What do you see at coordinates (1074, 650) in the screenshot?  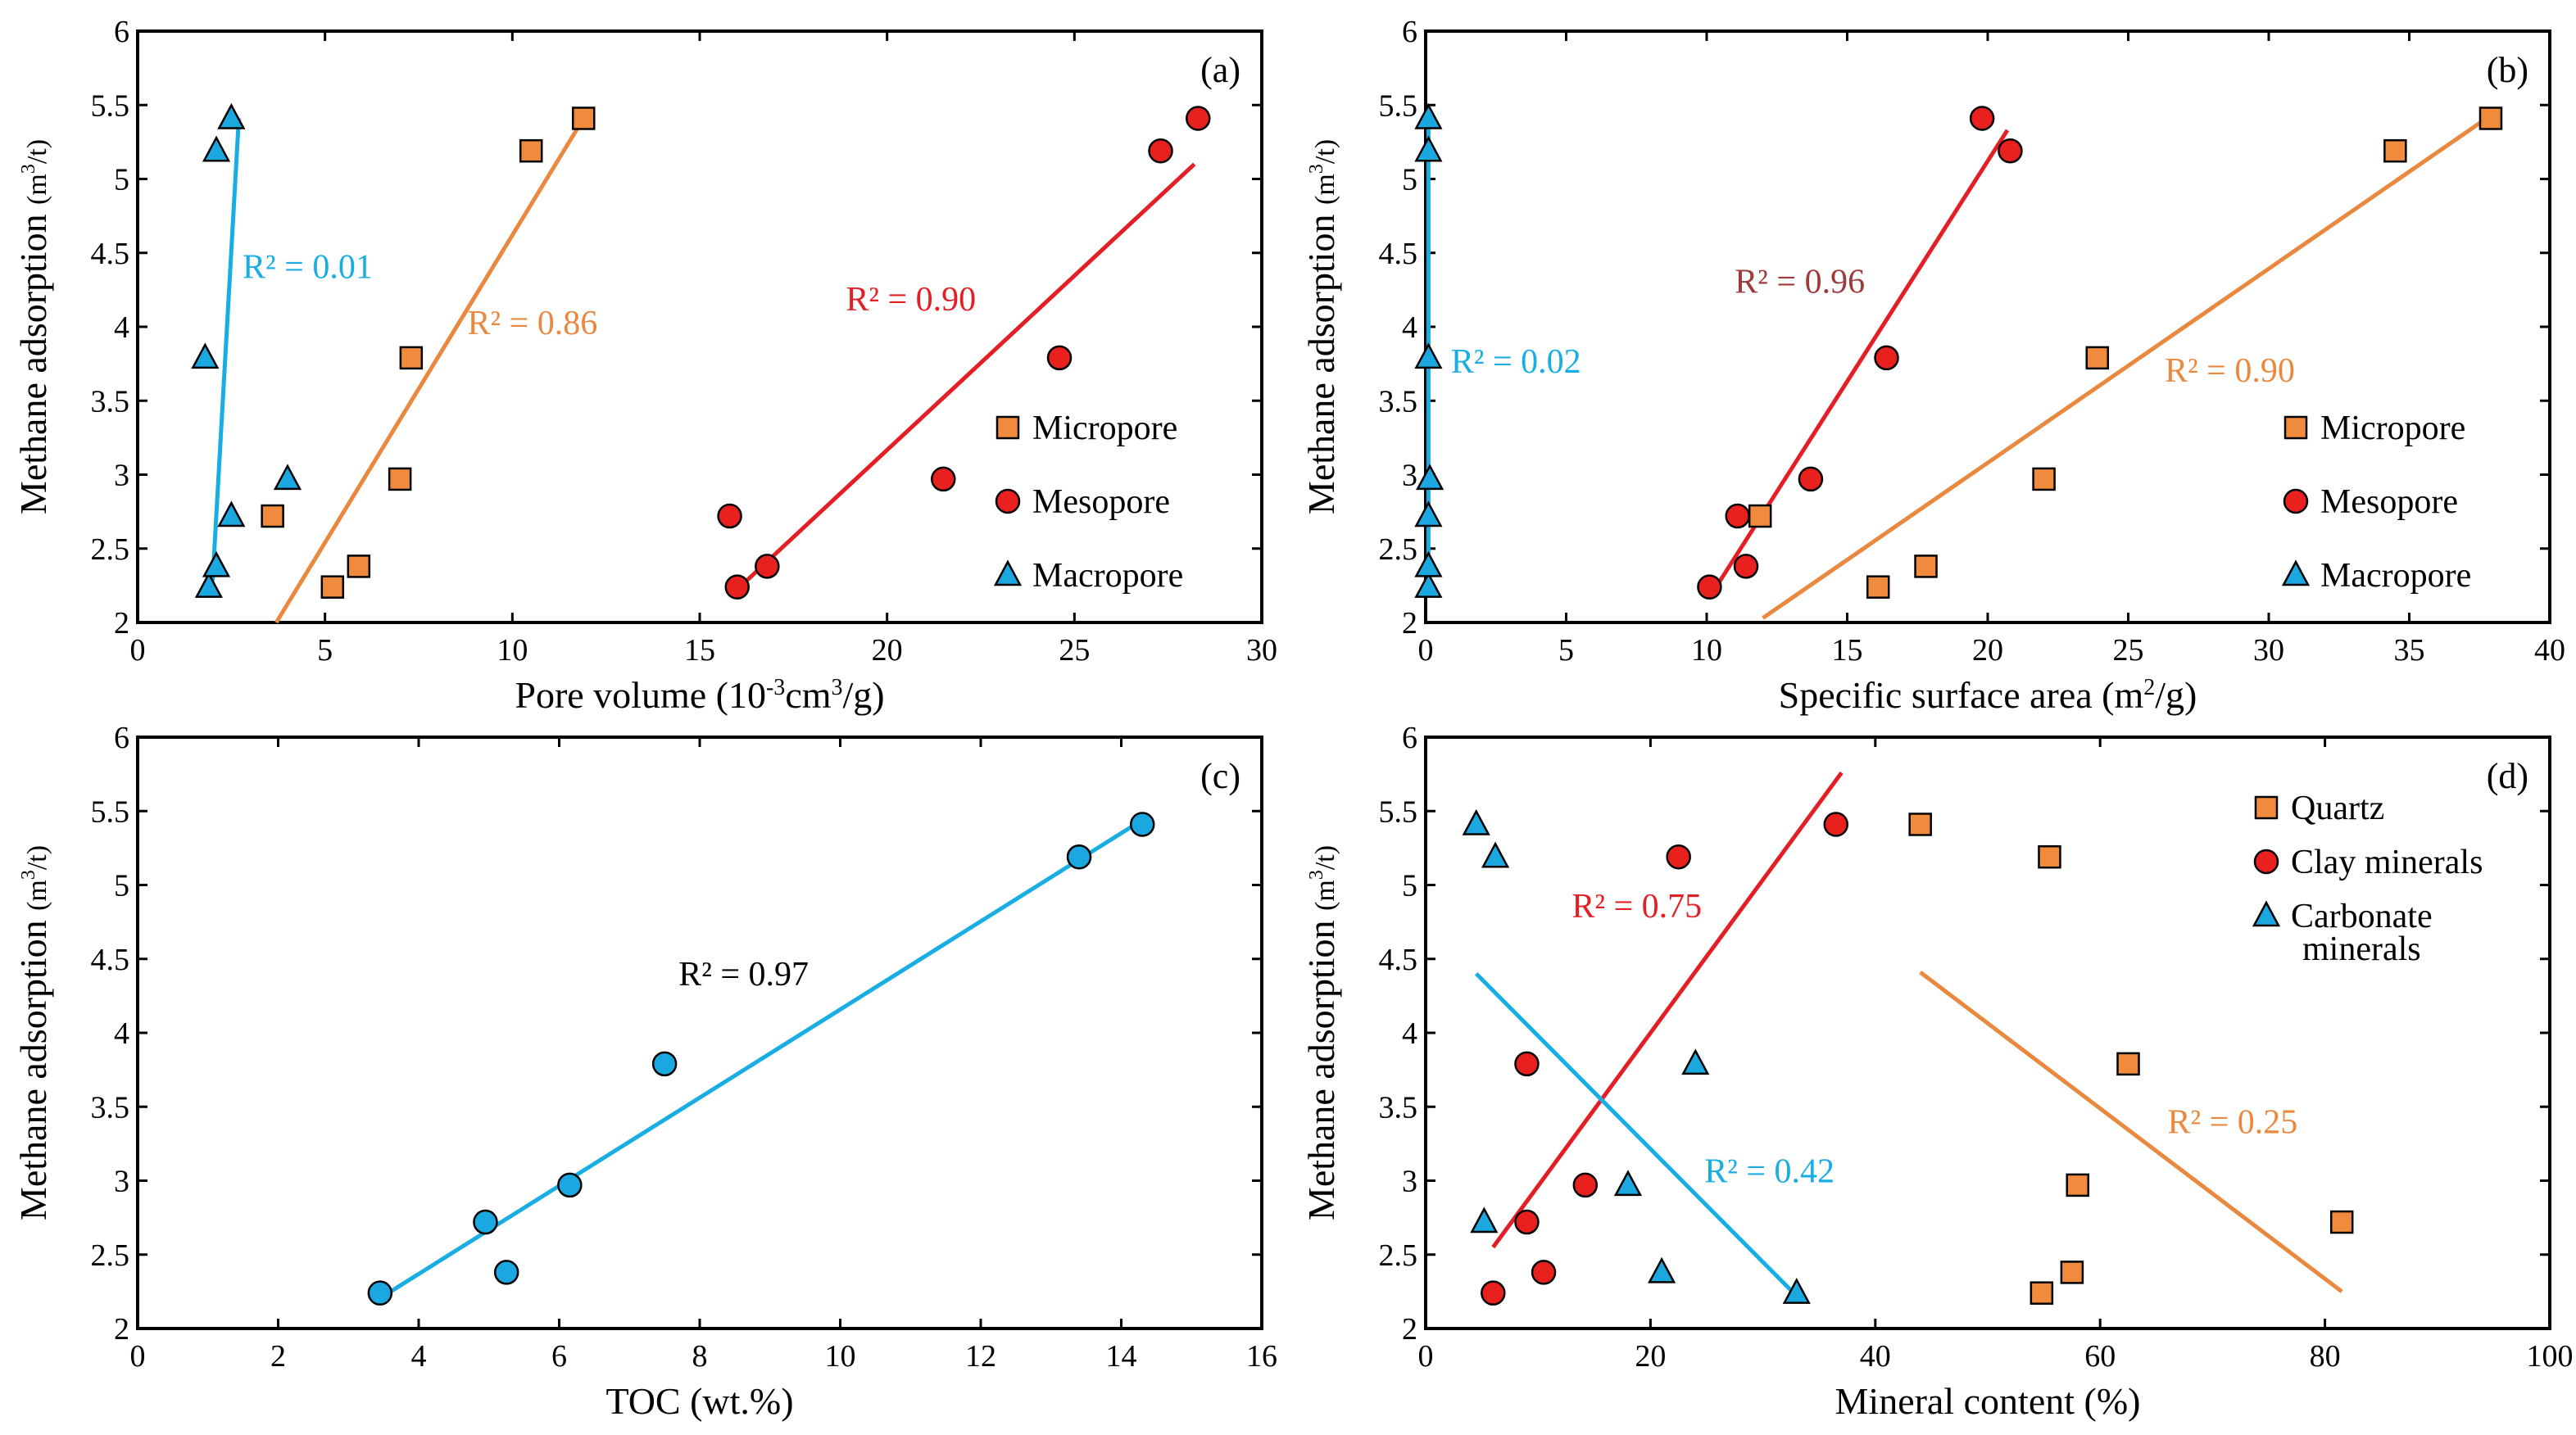 I see `x-tick-label: 25` at bounding box center [1074, 650].